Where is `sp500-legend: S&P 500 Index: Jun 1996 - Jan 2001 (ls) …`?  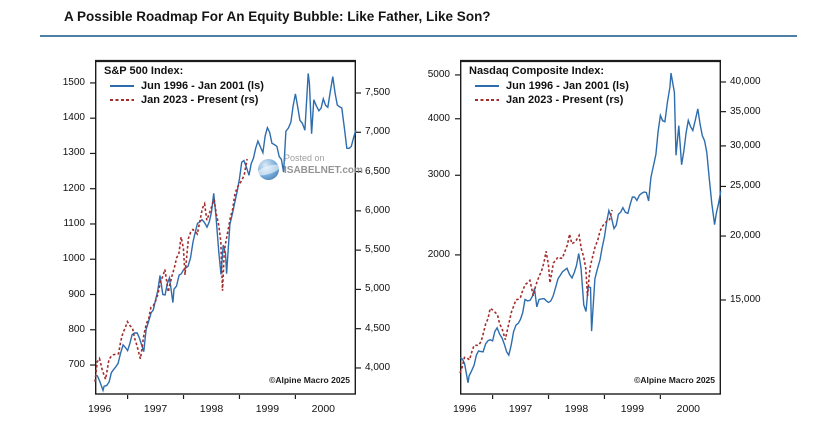
sp500-legend: S&P 500 Index: Jun 1996 - Jan 2001 (ls) … is located at coordinates (184, 85).